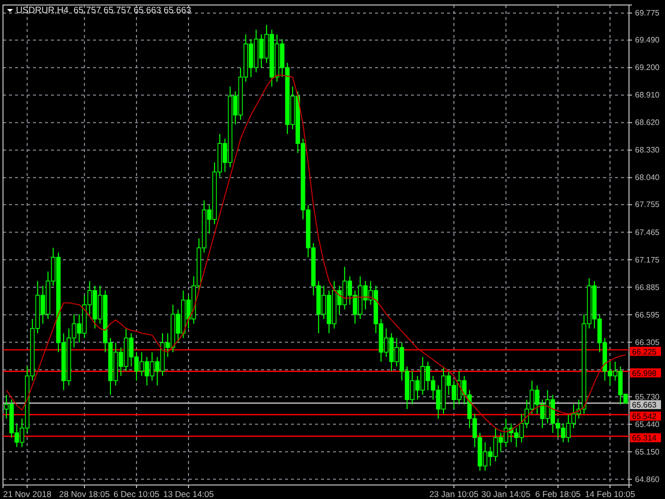  Describe the element at coordinates (647, 315) in the screenshot. I see `y-tick-label: 66.595` at that location.